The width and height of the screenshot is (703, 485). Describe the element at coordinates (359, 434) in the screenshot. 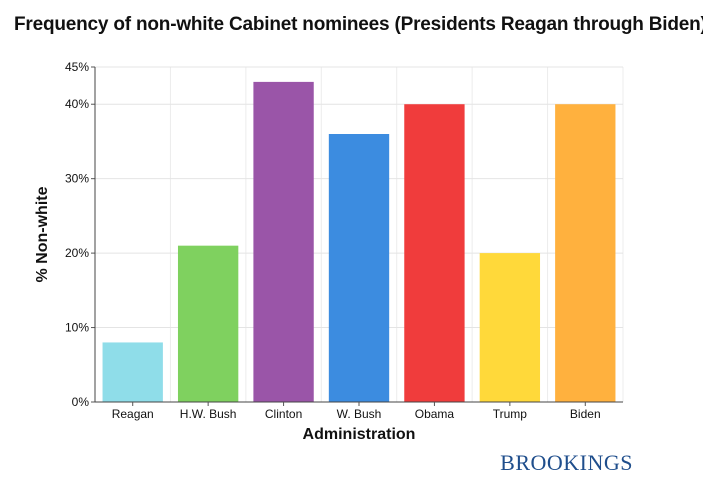

I see `x-axis-title: Administration` at that location.